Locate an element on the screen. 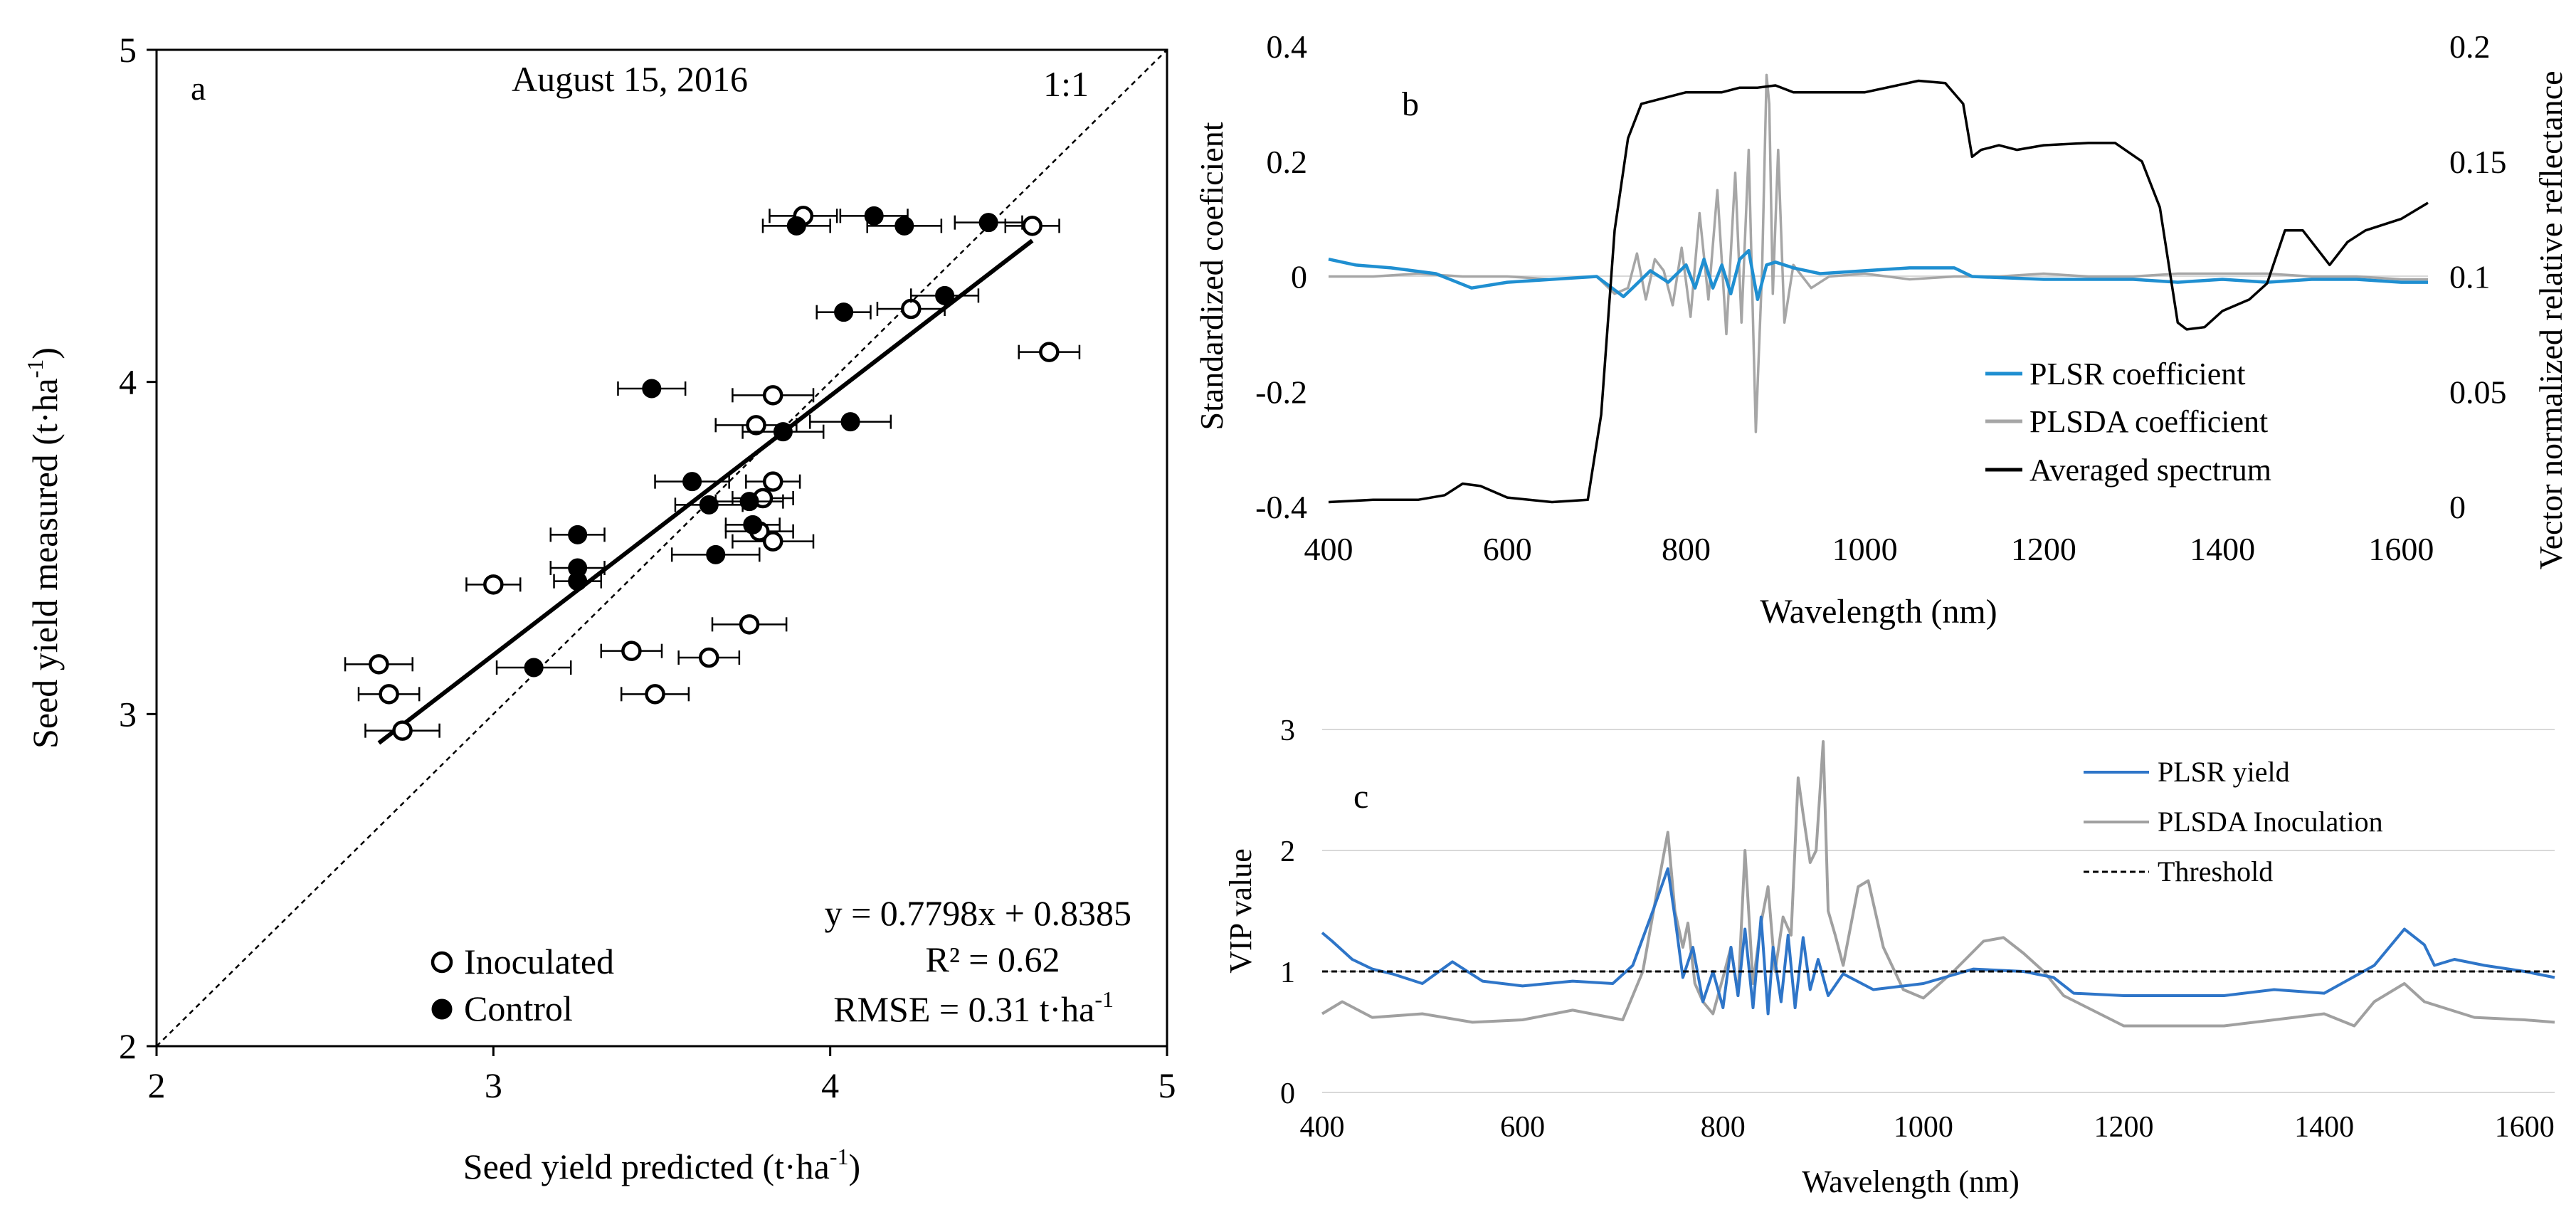 The height and width of the screenshot is (1212, 2576). secondary-y-tick-label: 0 is located at coordinates (2457, 507).